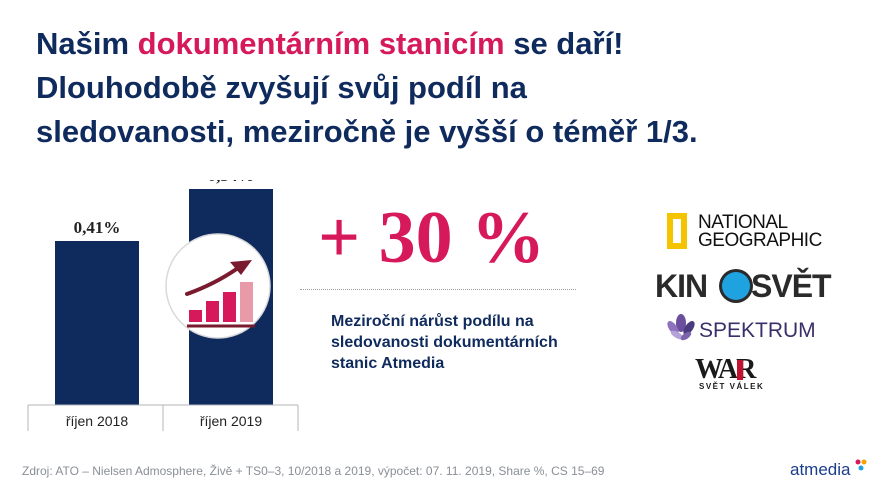  I want to click on title-accent: dokumentárním stanicím, so click(321, 43).